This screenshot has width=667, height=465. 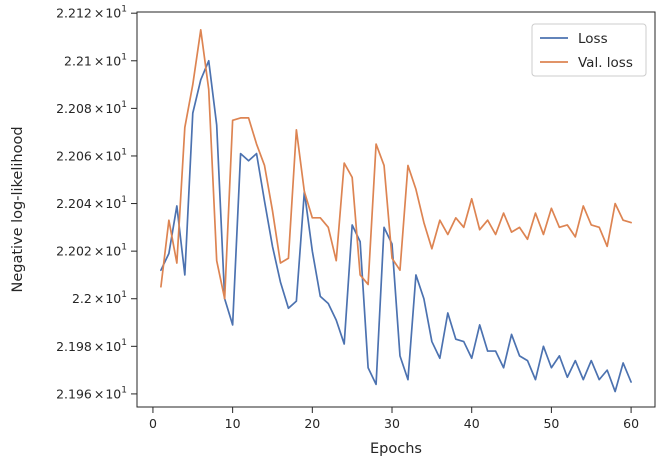 I want to click on y-tick-mantissa: 2.196, so click(x=74, y=393).